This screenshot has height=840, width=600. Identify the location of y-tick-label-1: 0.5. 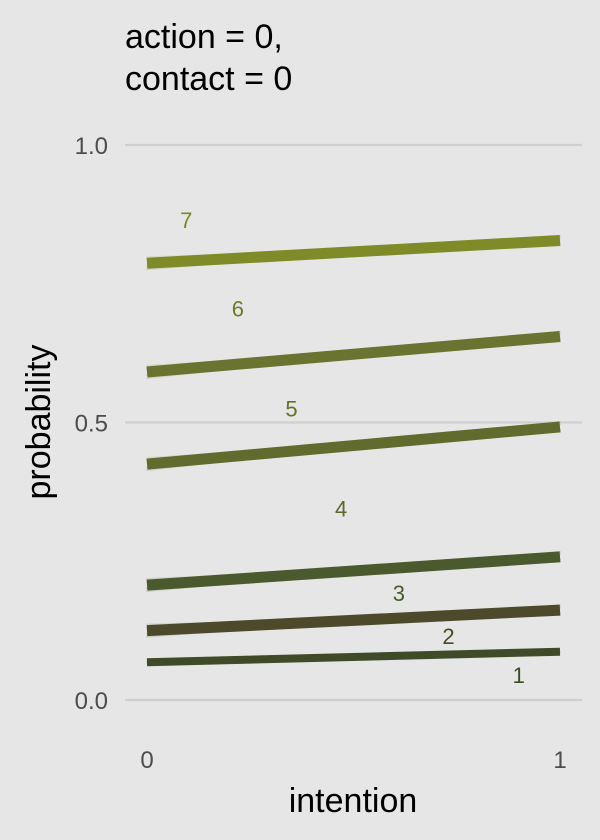
(91, 424).